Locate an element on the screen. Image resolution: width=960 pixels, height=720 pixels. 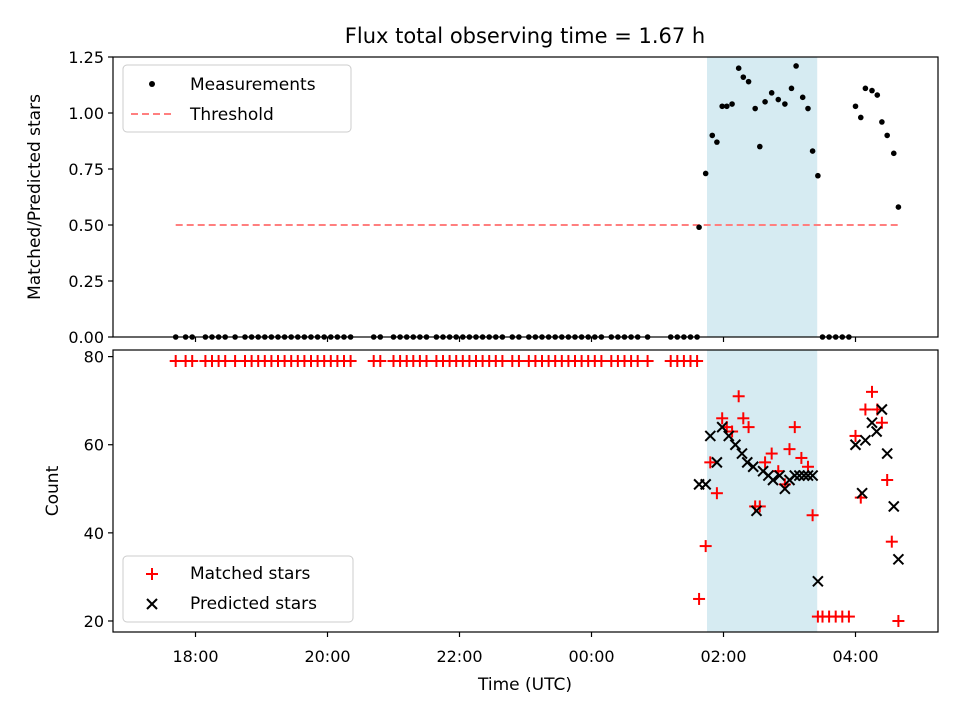
bottom-legend-box is located at coordinates (238, 589).